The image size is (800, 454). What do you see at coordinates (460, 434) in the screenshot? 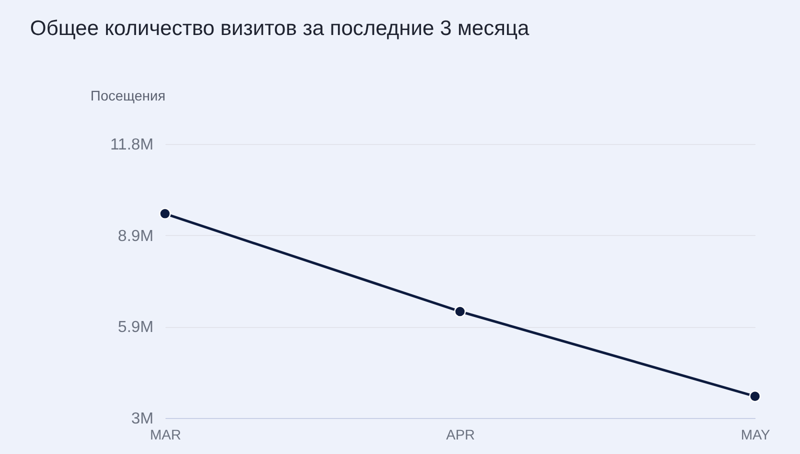
I see `x-tick-label: APR` at bounding box center [460, 434].